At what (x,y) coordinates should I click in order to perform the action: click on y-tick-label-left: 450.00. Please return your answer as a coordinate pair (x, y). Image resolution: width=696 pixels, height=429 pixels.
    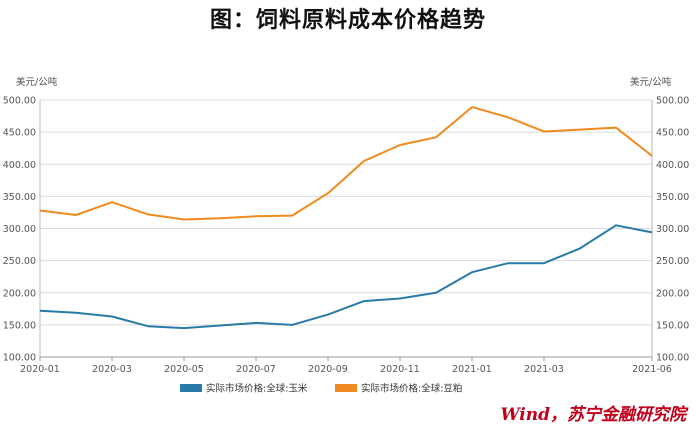
    Looking at the image, I should click on (19, 133).